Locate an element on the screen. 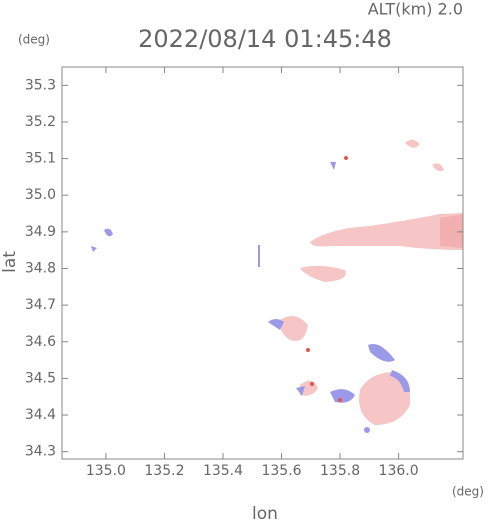  y-tick-label: 35.0 is located at coordinates (40, 195).